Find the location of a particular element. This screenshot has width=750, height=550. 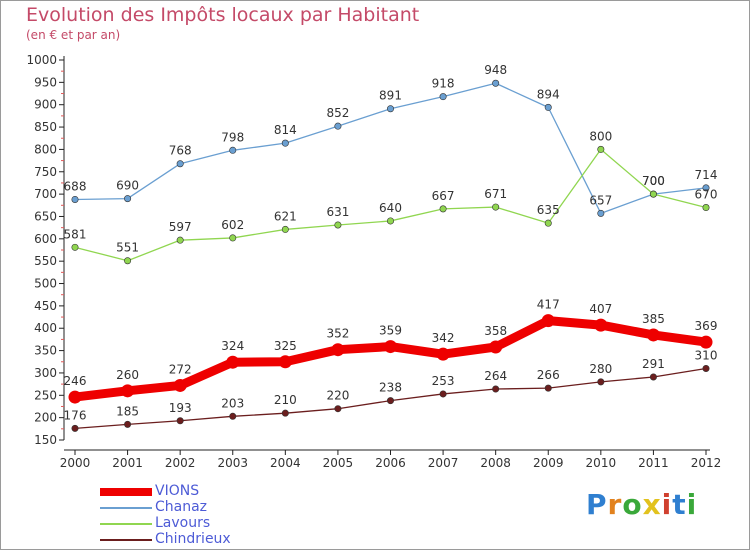

data-label: 671 is located at coordinates (495, 194).